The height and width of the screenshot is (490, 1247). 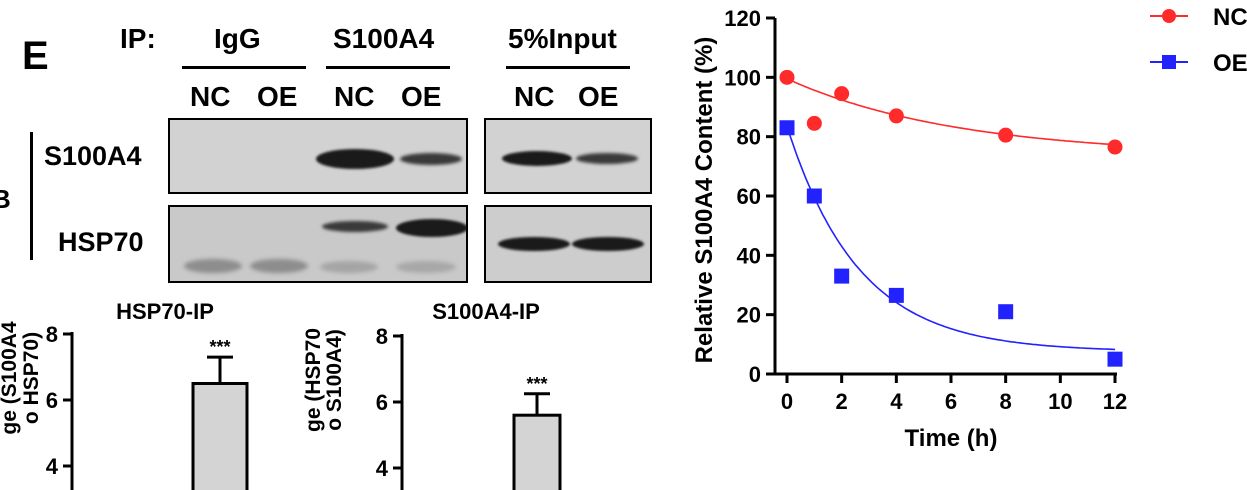 I want to click on bar-chart-ylabel: ge (HSP70, so click(x=313, y=380).